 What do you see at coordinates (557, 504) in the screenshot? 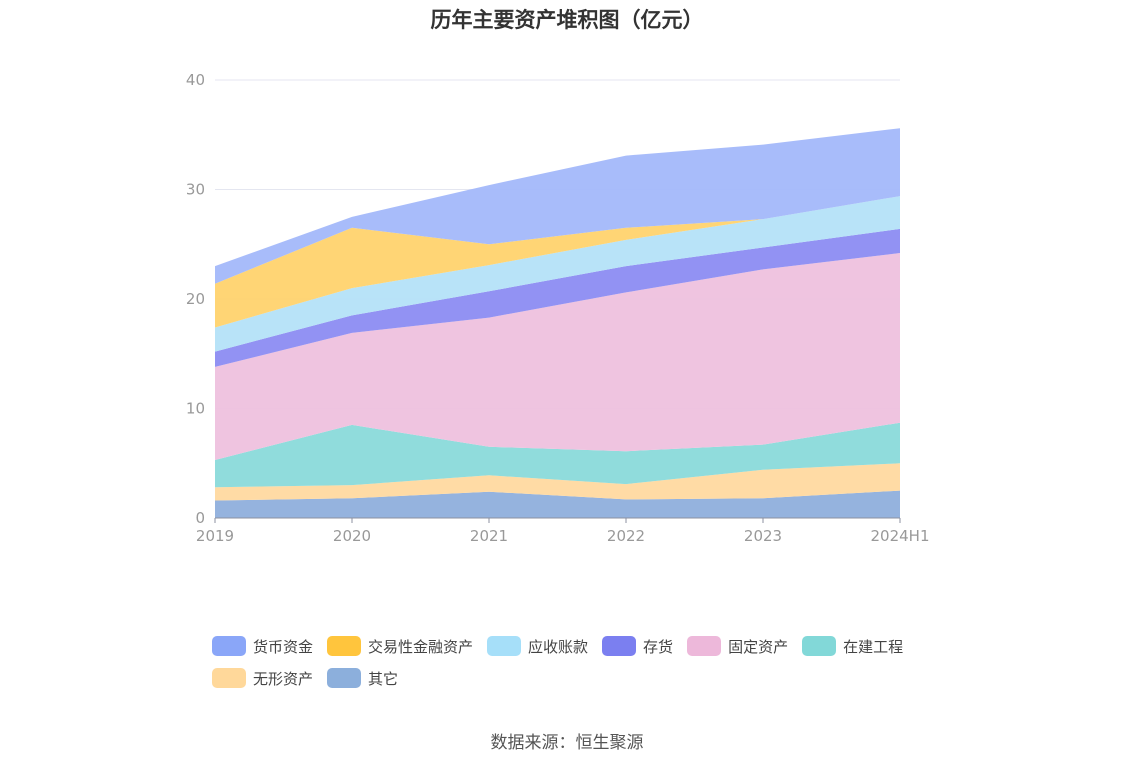
I see `area-series-其它` at bounding box center [557, 504].